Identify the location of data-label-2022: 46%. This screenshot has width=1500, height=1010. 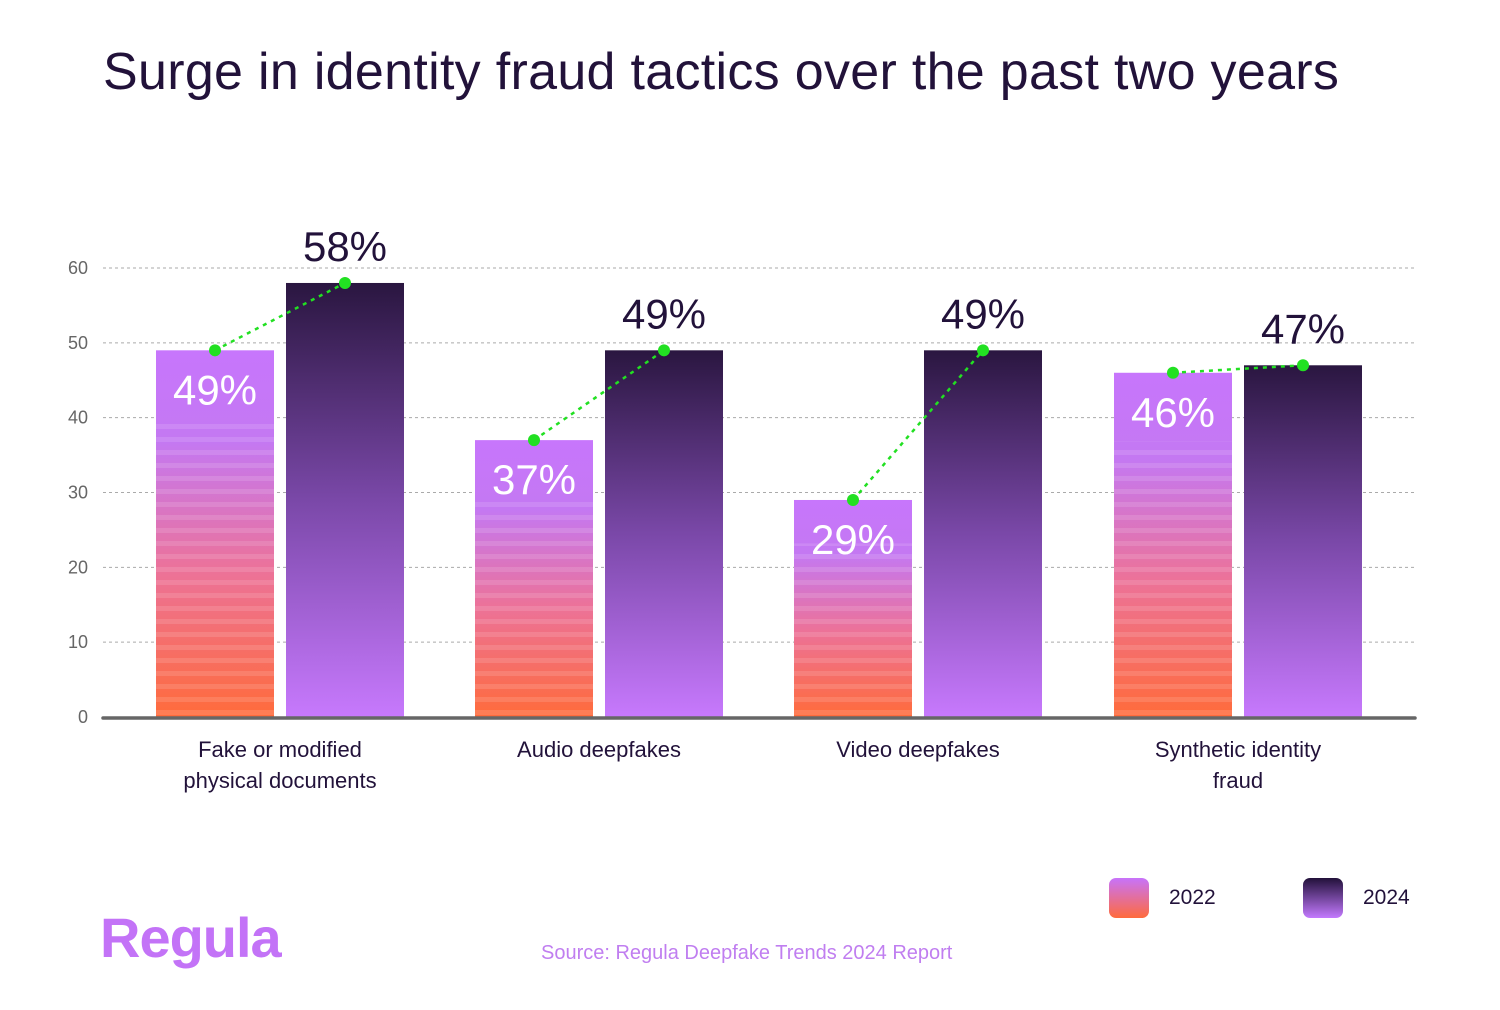
(1173, 412).